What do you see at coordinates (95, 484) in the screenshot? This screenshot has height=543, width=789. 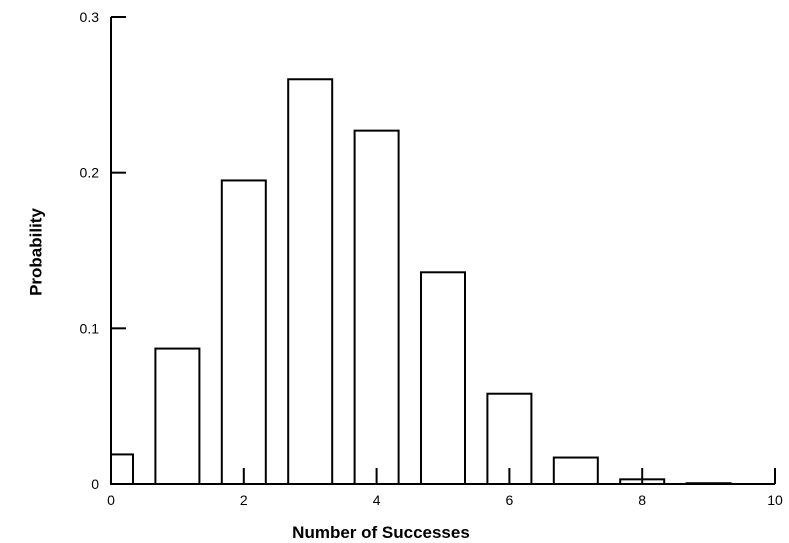 I see `y-tick-label-0: 0` at bounding box center [95, 484].